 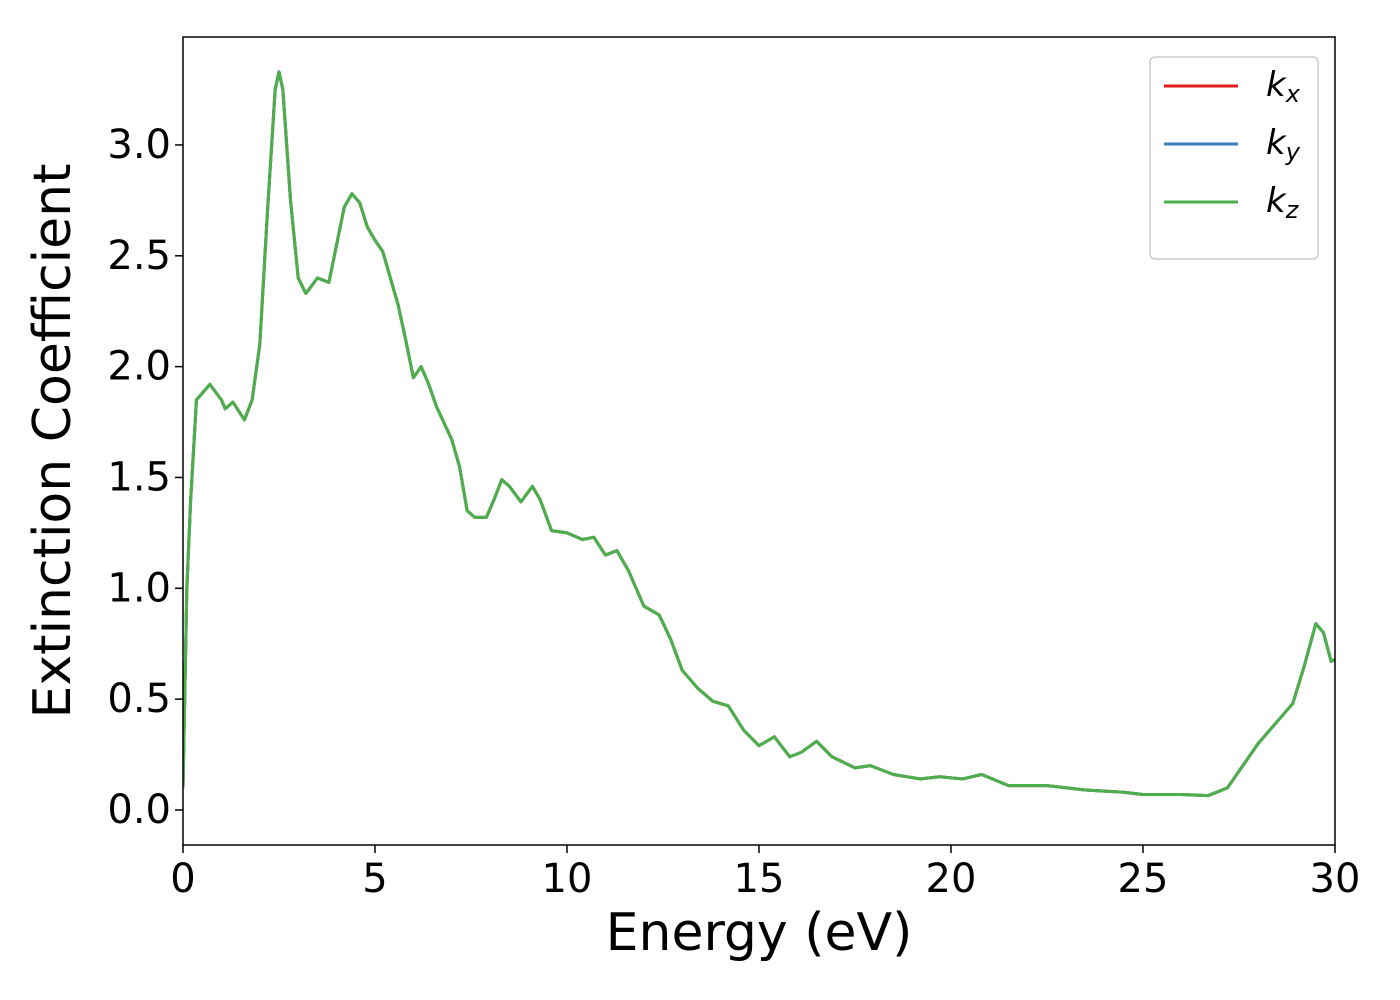 What do you see at coordinates (759, 933) in the screenshot?
I see `x-axis-label: Energy (eV)` at bounding box center [759, 933].